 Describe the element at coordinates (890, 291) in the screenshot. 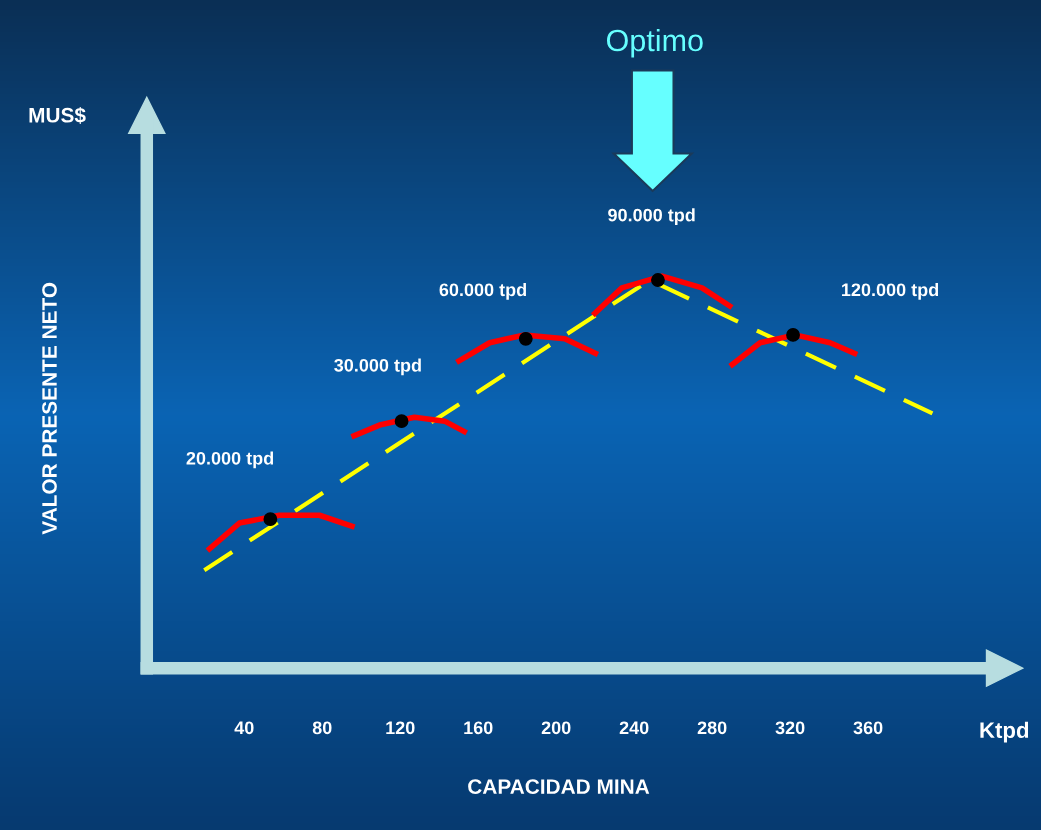

I see `annotation: 120.000 tpd` at that location.